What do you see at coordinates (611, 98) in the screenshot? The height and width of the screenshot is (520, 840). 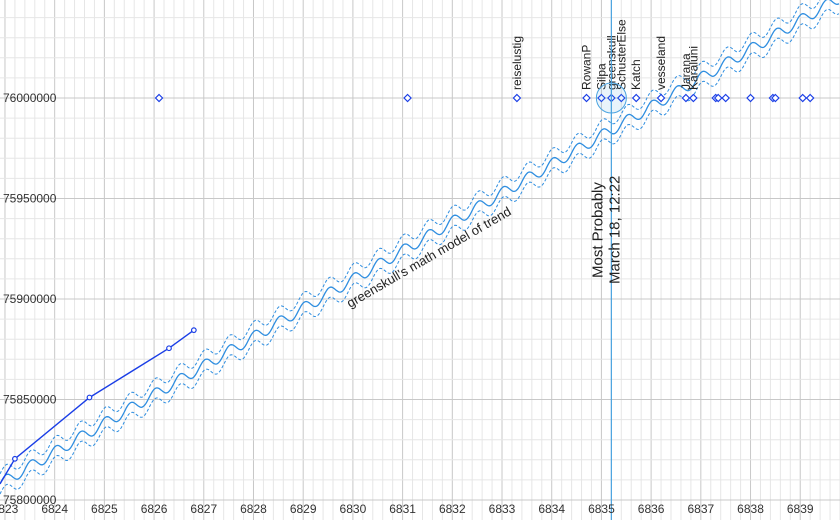 I see `most-probable-circle` at bounding box center [611, 98].